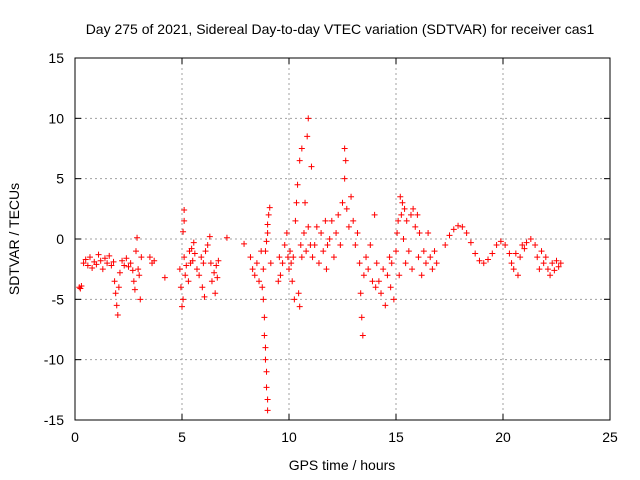 The height and width of the screenshot is (480, 640). What do you see at coordinates (14, 239) in the screenshot?
I see `y-axis-label: SDTVAR / TECUs` at bounding box center [14, 239].